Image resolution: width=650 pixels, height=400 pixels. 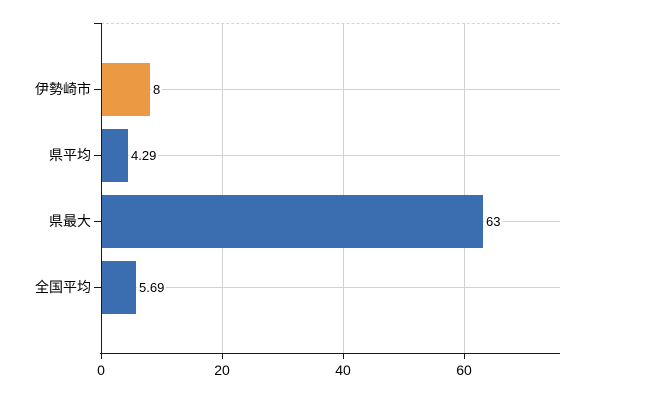 What do you see at coordinates (222, 370) in the screenshot?
I see `x-axis-tick-label: 20` at bounding box center [222, 370].